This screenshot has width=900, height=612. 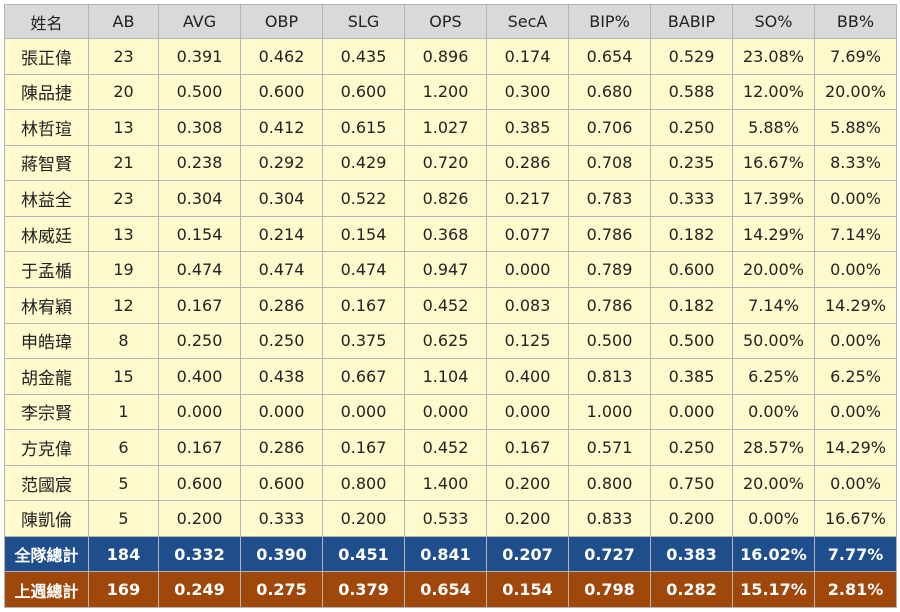 What do you see at coordinates (691, 198) in the screenshot?
I see `cell-babip: 0.333` at bounding box center [691, 198].